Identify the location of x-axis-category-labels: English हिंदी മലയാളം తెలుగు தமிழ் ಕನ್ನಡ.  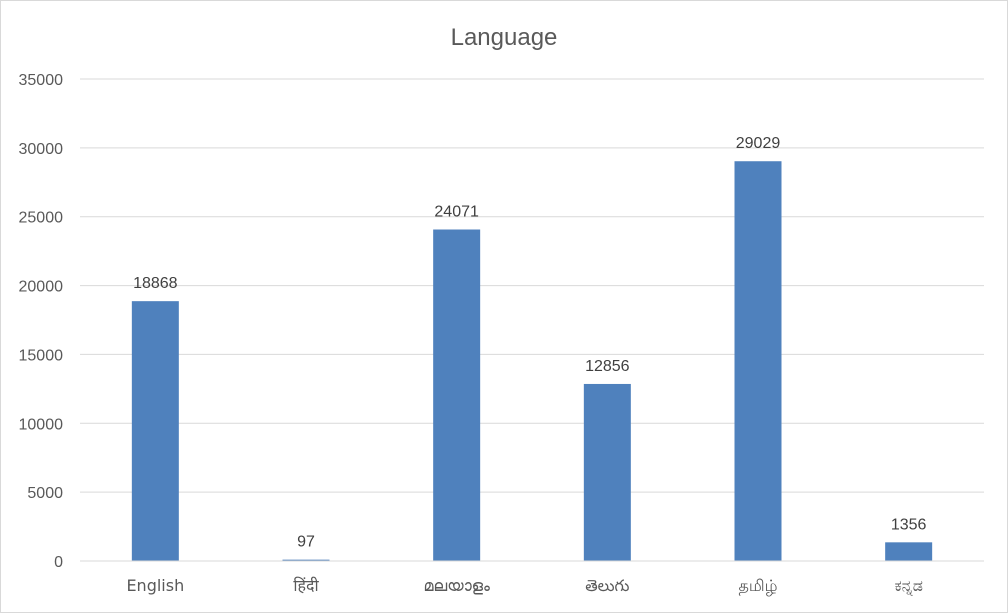
(524, 586).